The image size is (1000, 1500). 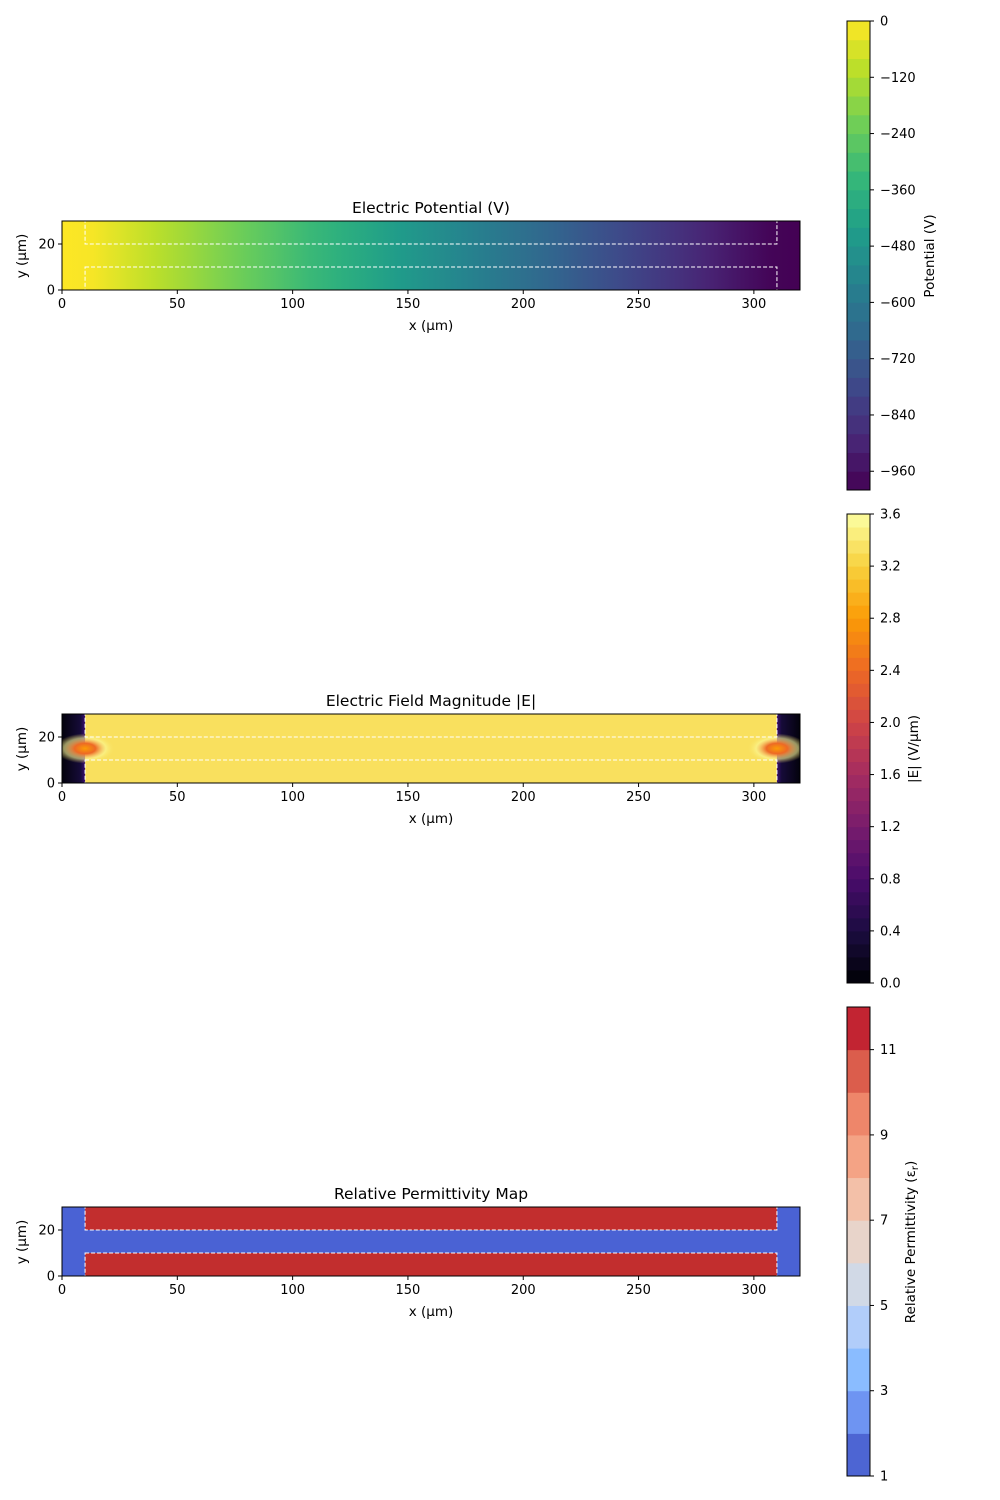 I want to click on colorbar-tick-label: 1, so click(x=884, y=1477).